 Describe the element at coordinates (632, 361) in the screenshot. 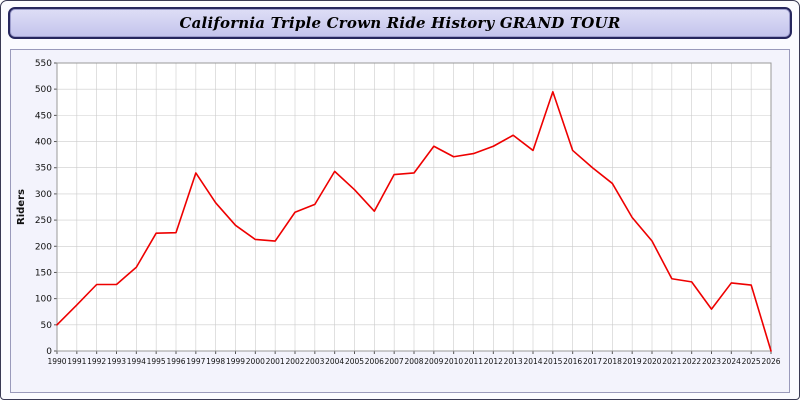

I see `svg-text: 2019` at that location.